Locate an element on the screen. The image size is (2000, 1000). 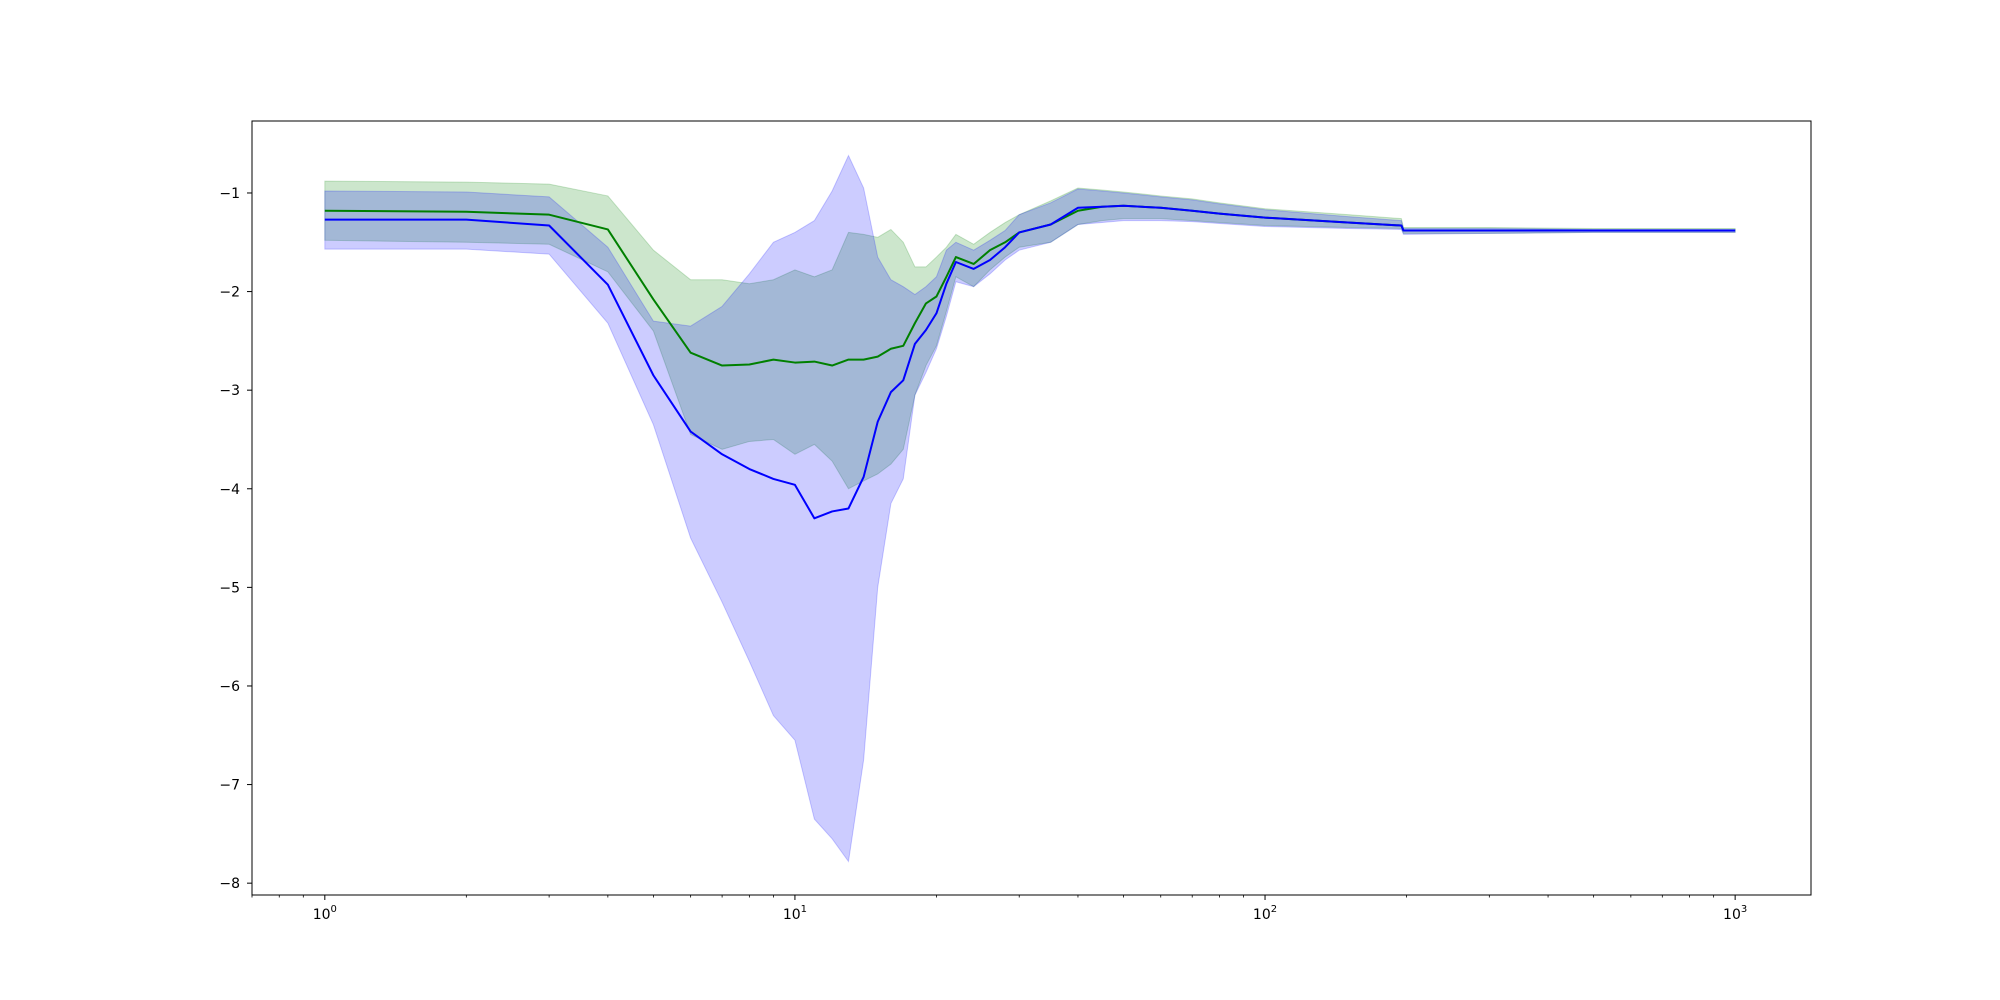
y-tick-label: −3 is located at coordinates (229, 391).